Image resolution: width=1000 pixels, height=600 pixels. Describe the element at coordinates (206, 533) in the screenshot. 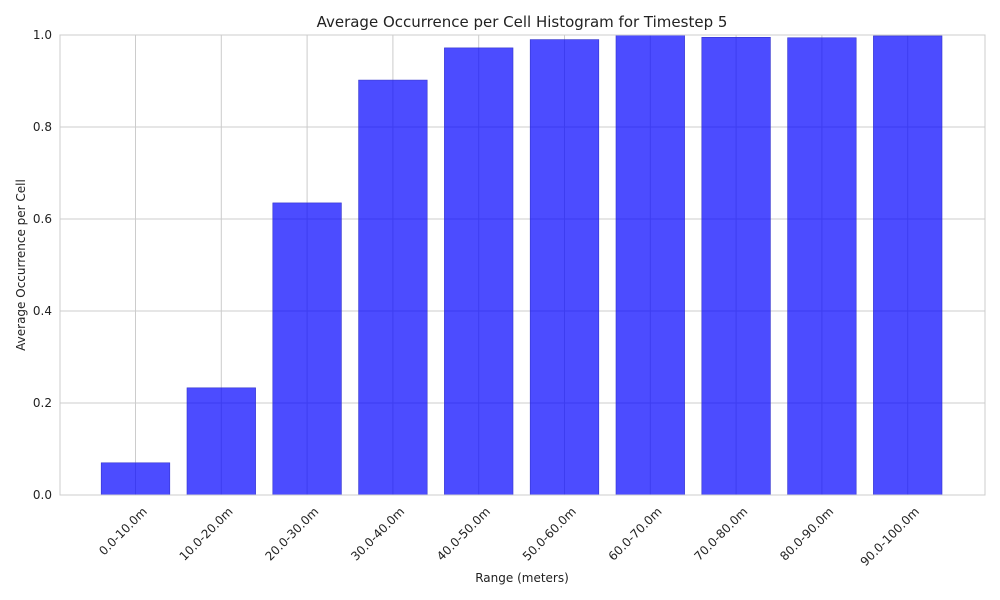

I see `x-tick-label: 10.0-20.0m` at that location.